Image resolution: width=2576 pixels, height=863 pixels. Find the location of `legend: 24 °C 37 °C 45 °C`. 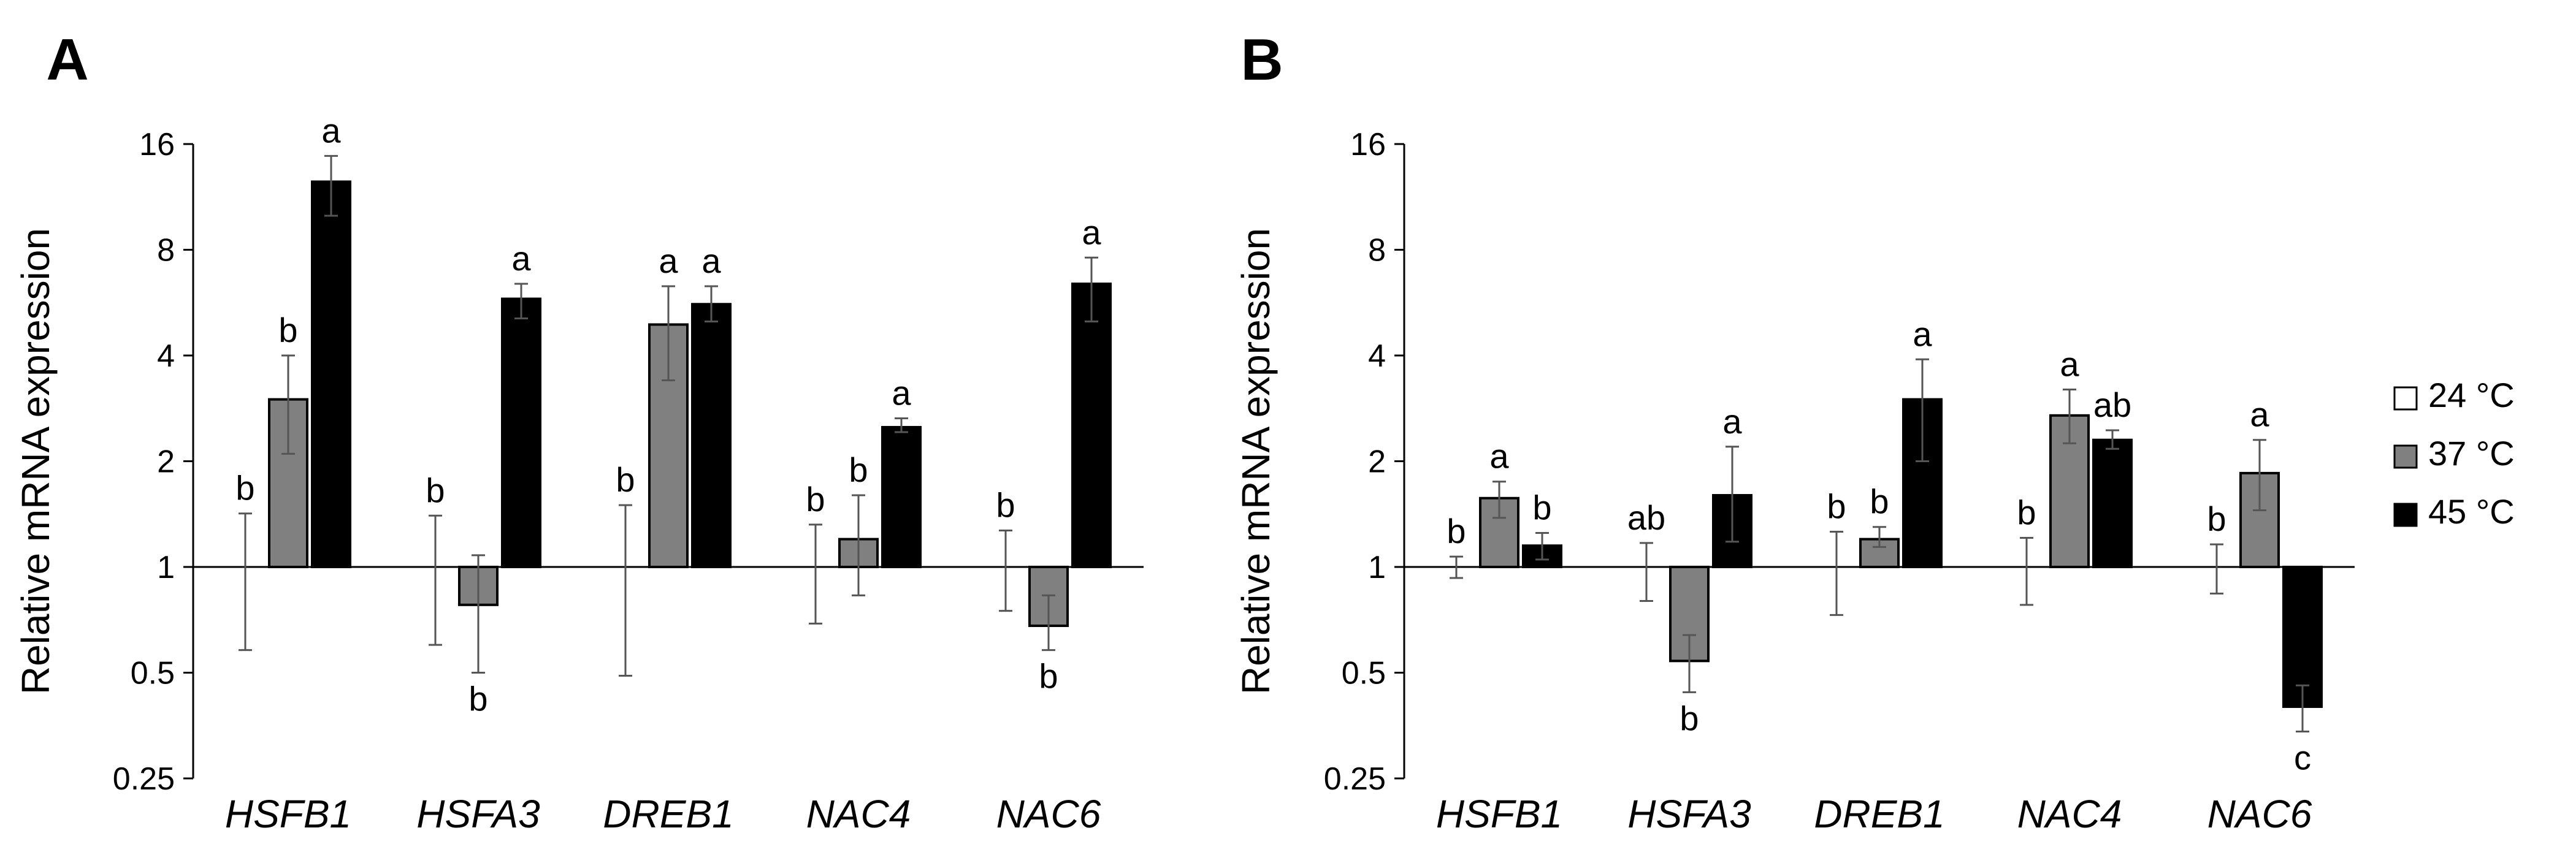

legend: 24 °C 37 °C 45 °C is located at coordinates (2454, 453).